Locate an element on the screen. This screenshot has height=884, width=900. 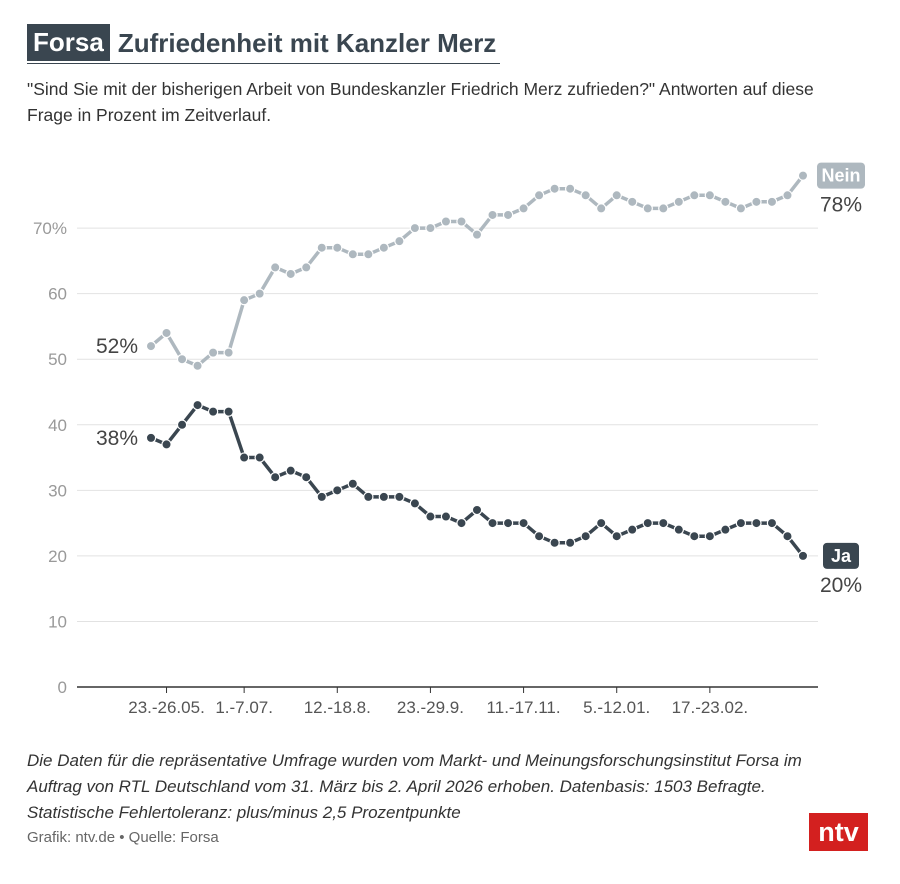
end-value-label-ja: 20% is located at coordinates (841, 585).